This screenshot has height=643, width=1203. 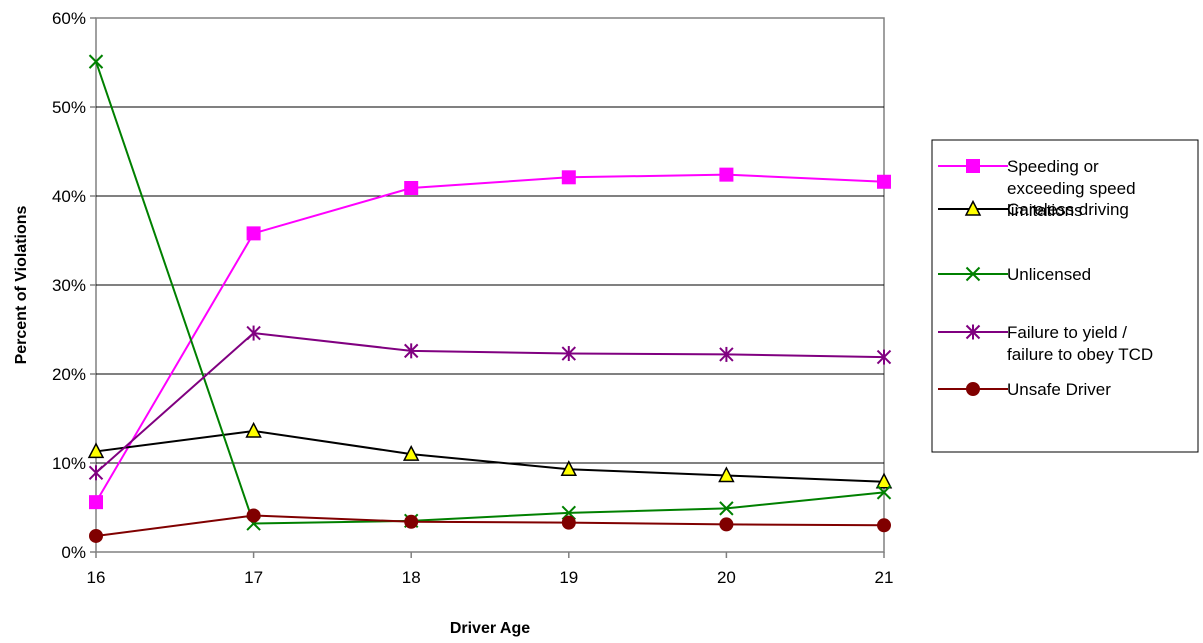 I want to click on x-tick-label: 21, so click(x=884, y=577).